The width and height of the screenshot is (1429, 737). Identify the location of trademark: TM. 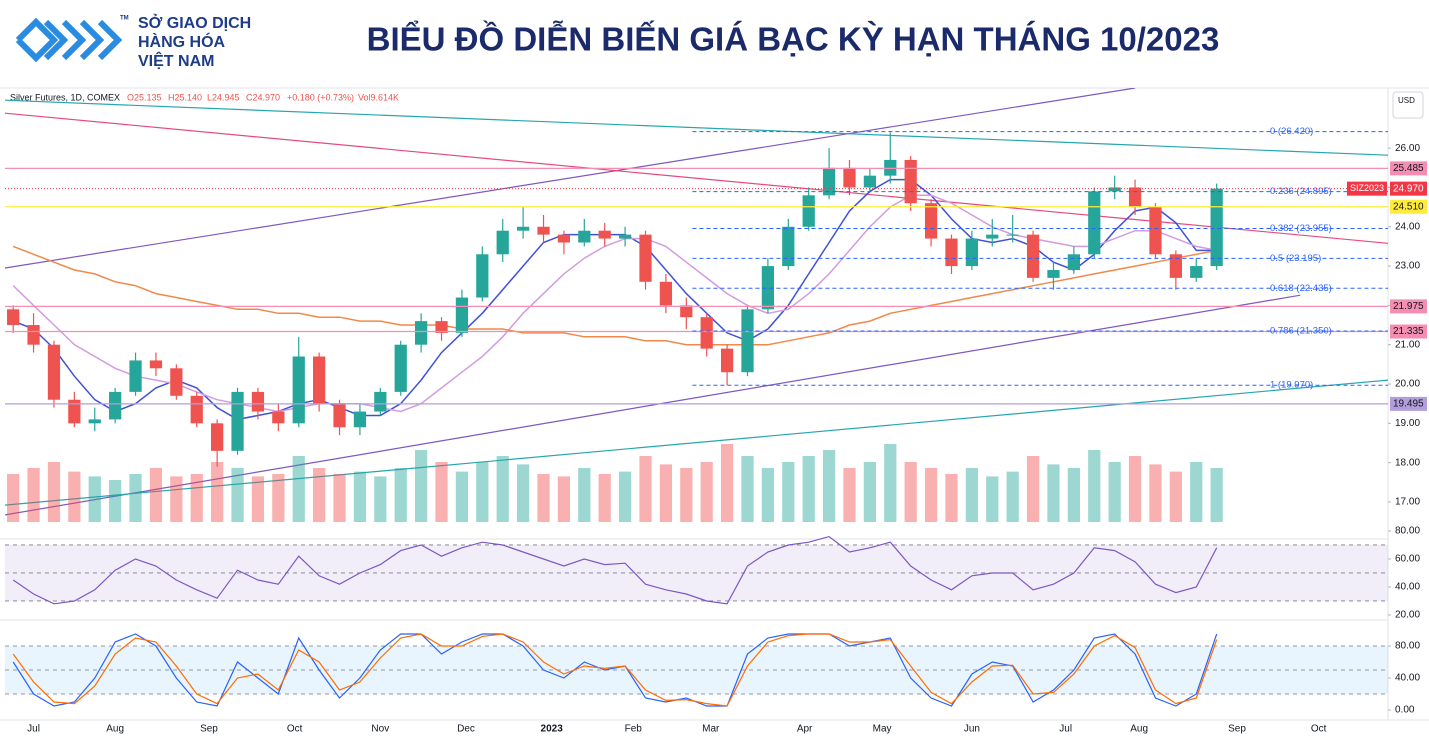
(124, 19).